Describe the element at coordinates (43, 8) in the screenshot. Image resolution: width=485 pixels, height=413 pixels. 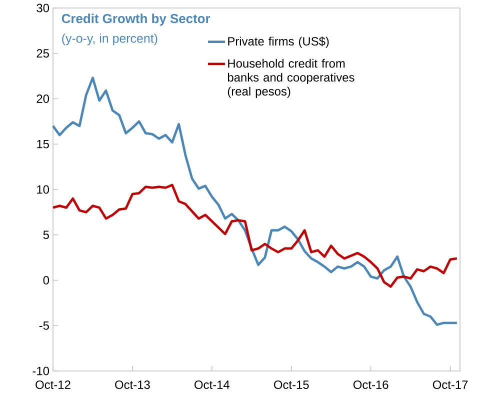
I see `y-tick-label: 30` at that location.